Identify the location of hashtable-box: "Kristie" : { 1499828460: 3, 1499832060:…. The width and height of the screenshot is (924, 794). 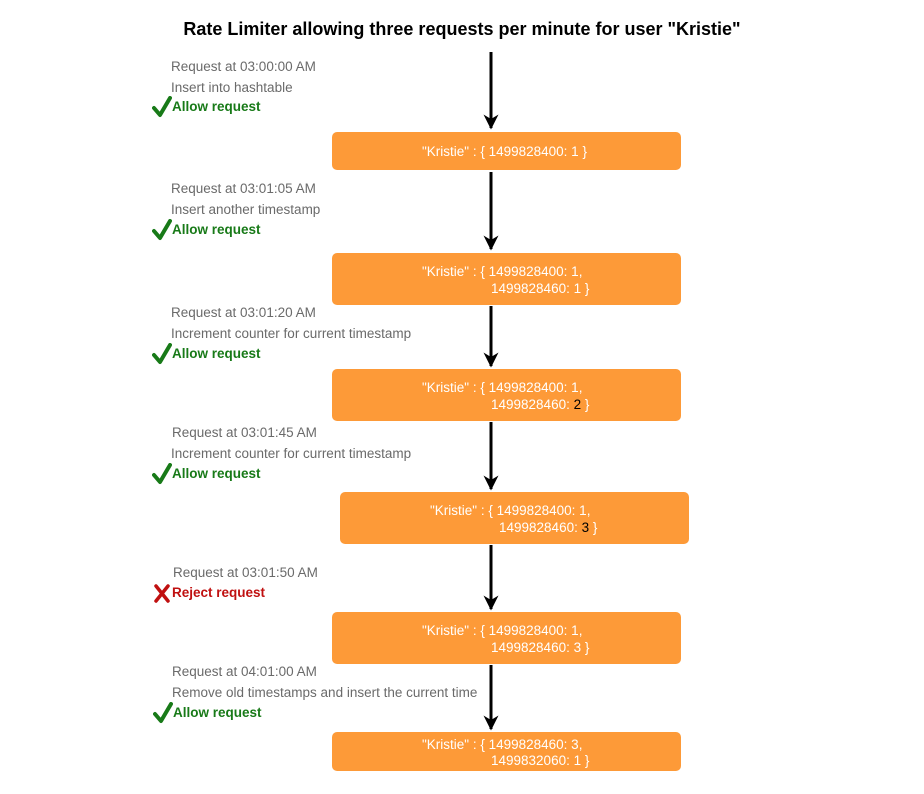
(506, 751).